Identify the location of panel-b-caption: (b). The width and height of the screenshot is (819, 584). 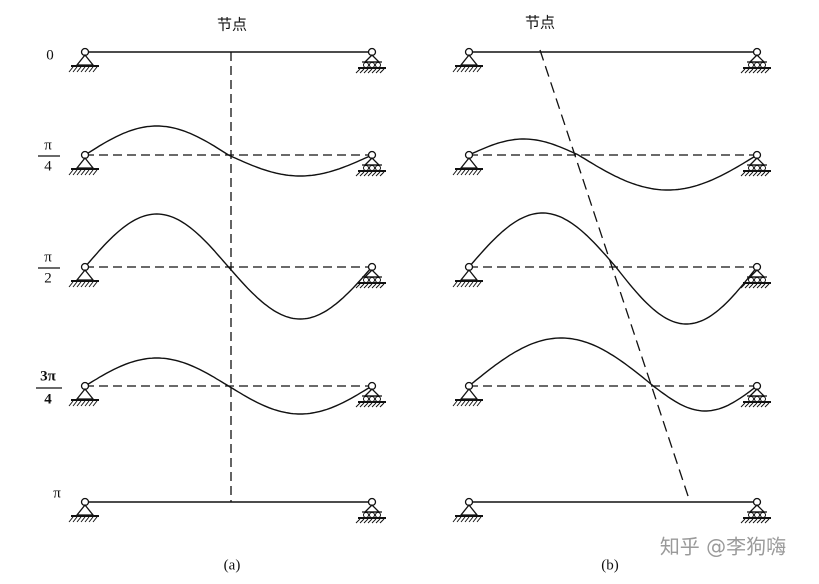
(610, 565).